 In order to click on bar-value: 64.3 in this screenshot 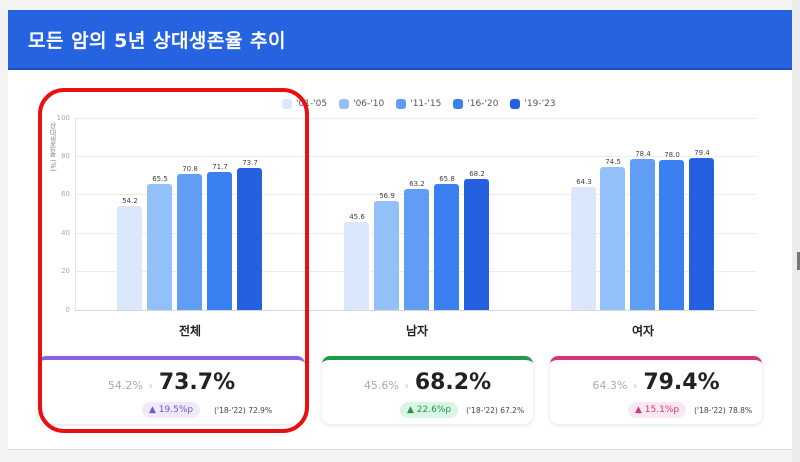, I will do `click(584, 182)`.